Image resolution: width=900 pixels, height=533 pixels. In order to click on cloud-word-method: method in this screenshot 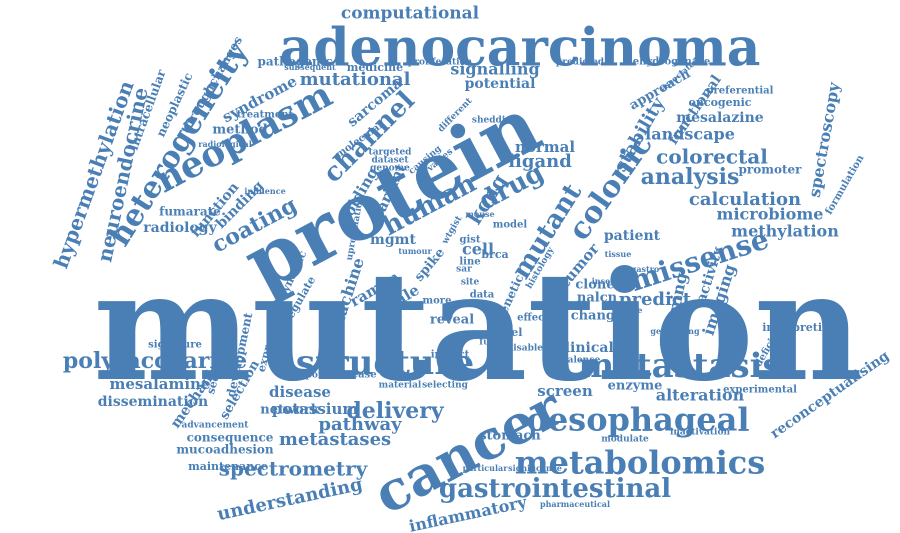, I will do `click(239, 130)`.